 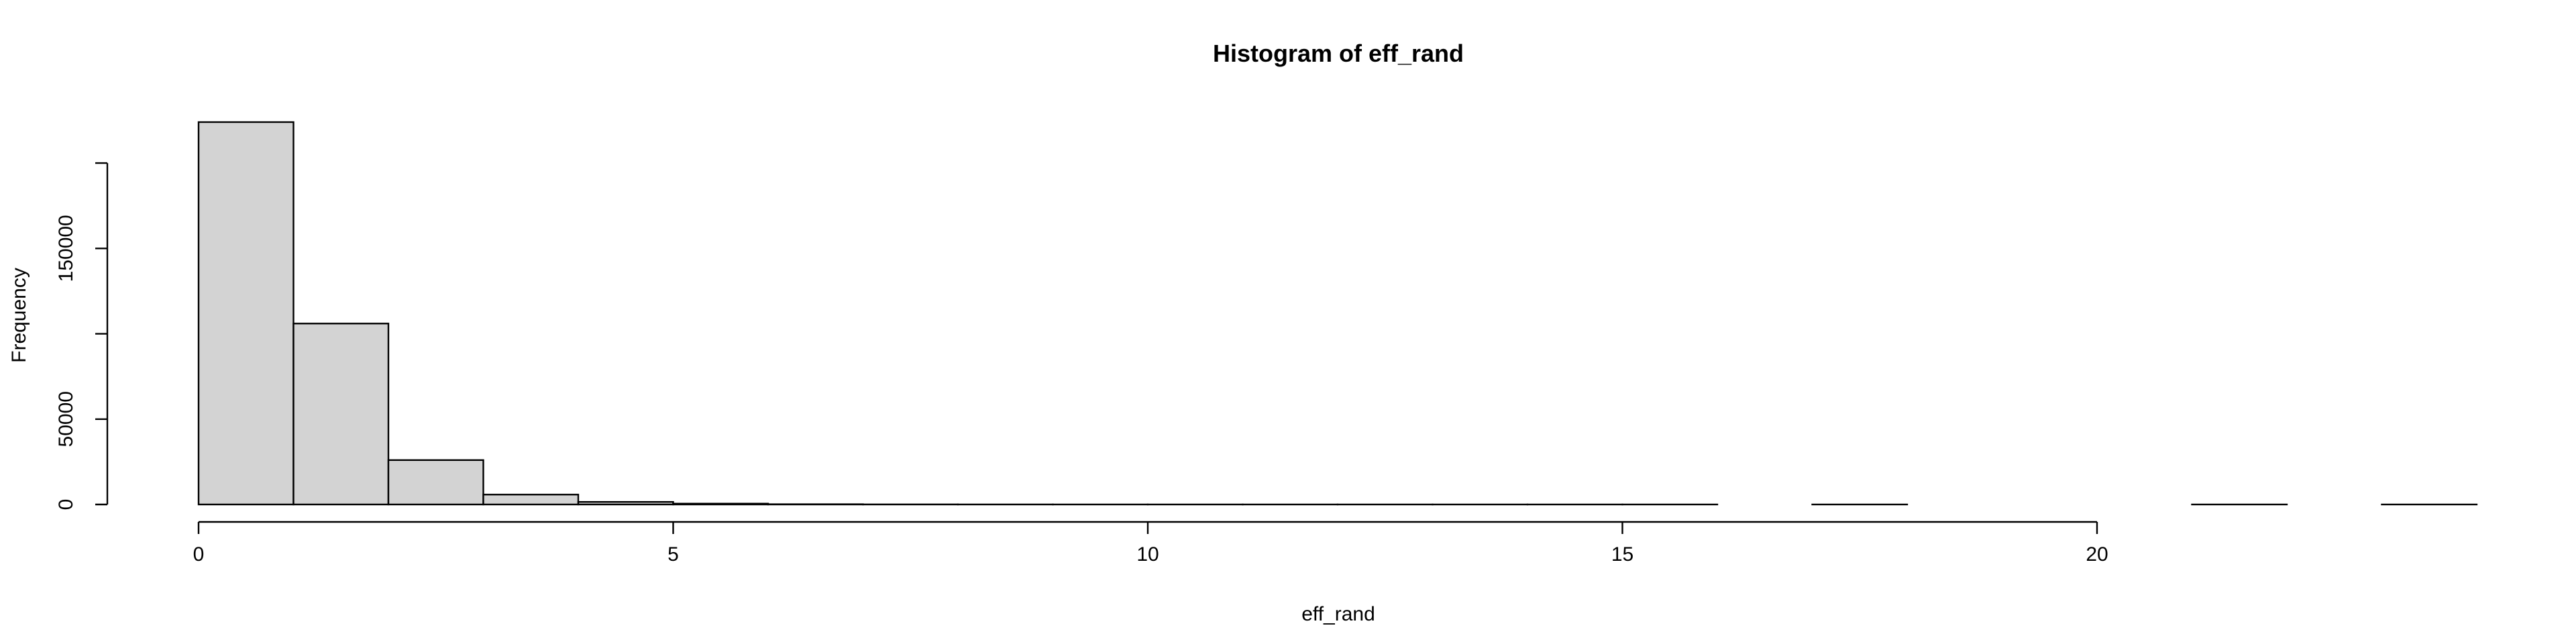 What do you see at coordinates (2097, 554) in the screenshot?
I see `x-tick-label: 20` at bounding box center [2097, 554].